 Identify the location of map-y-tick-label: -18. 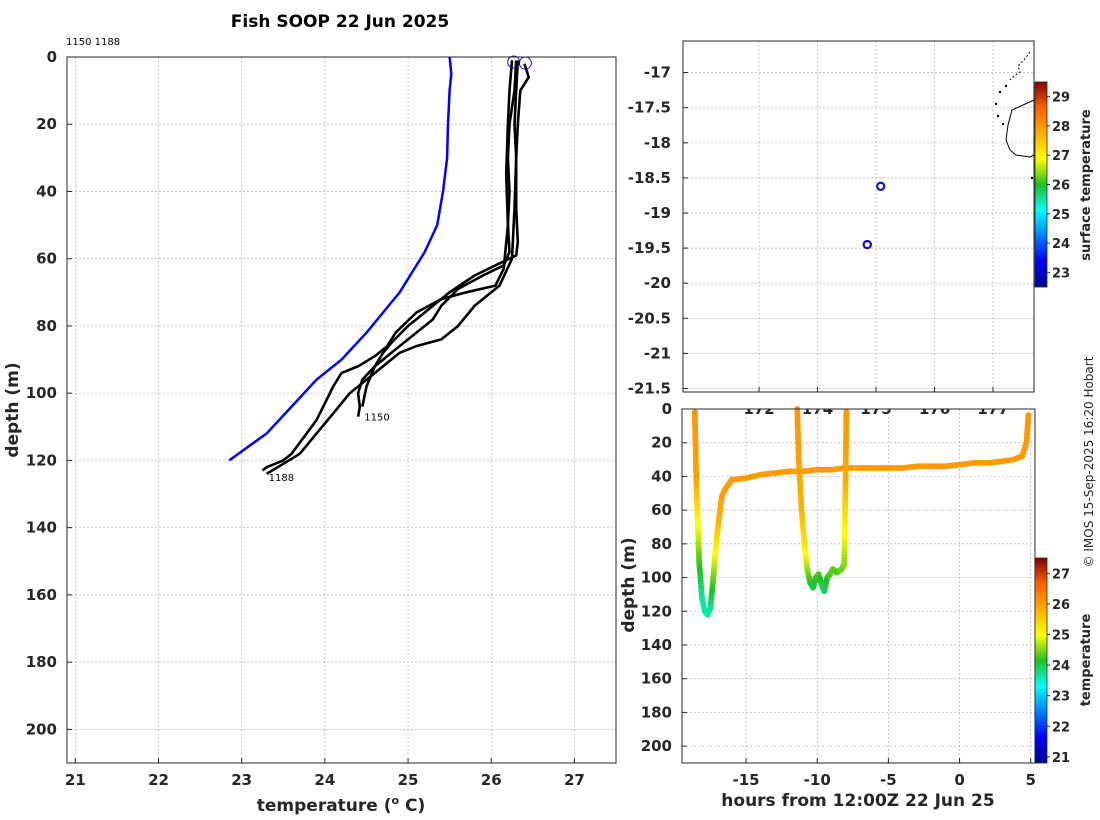
(657, 143).